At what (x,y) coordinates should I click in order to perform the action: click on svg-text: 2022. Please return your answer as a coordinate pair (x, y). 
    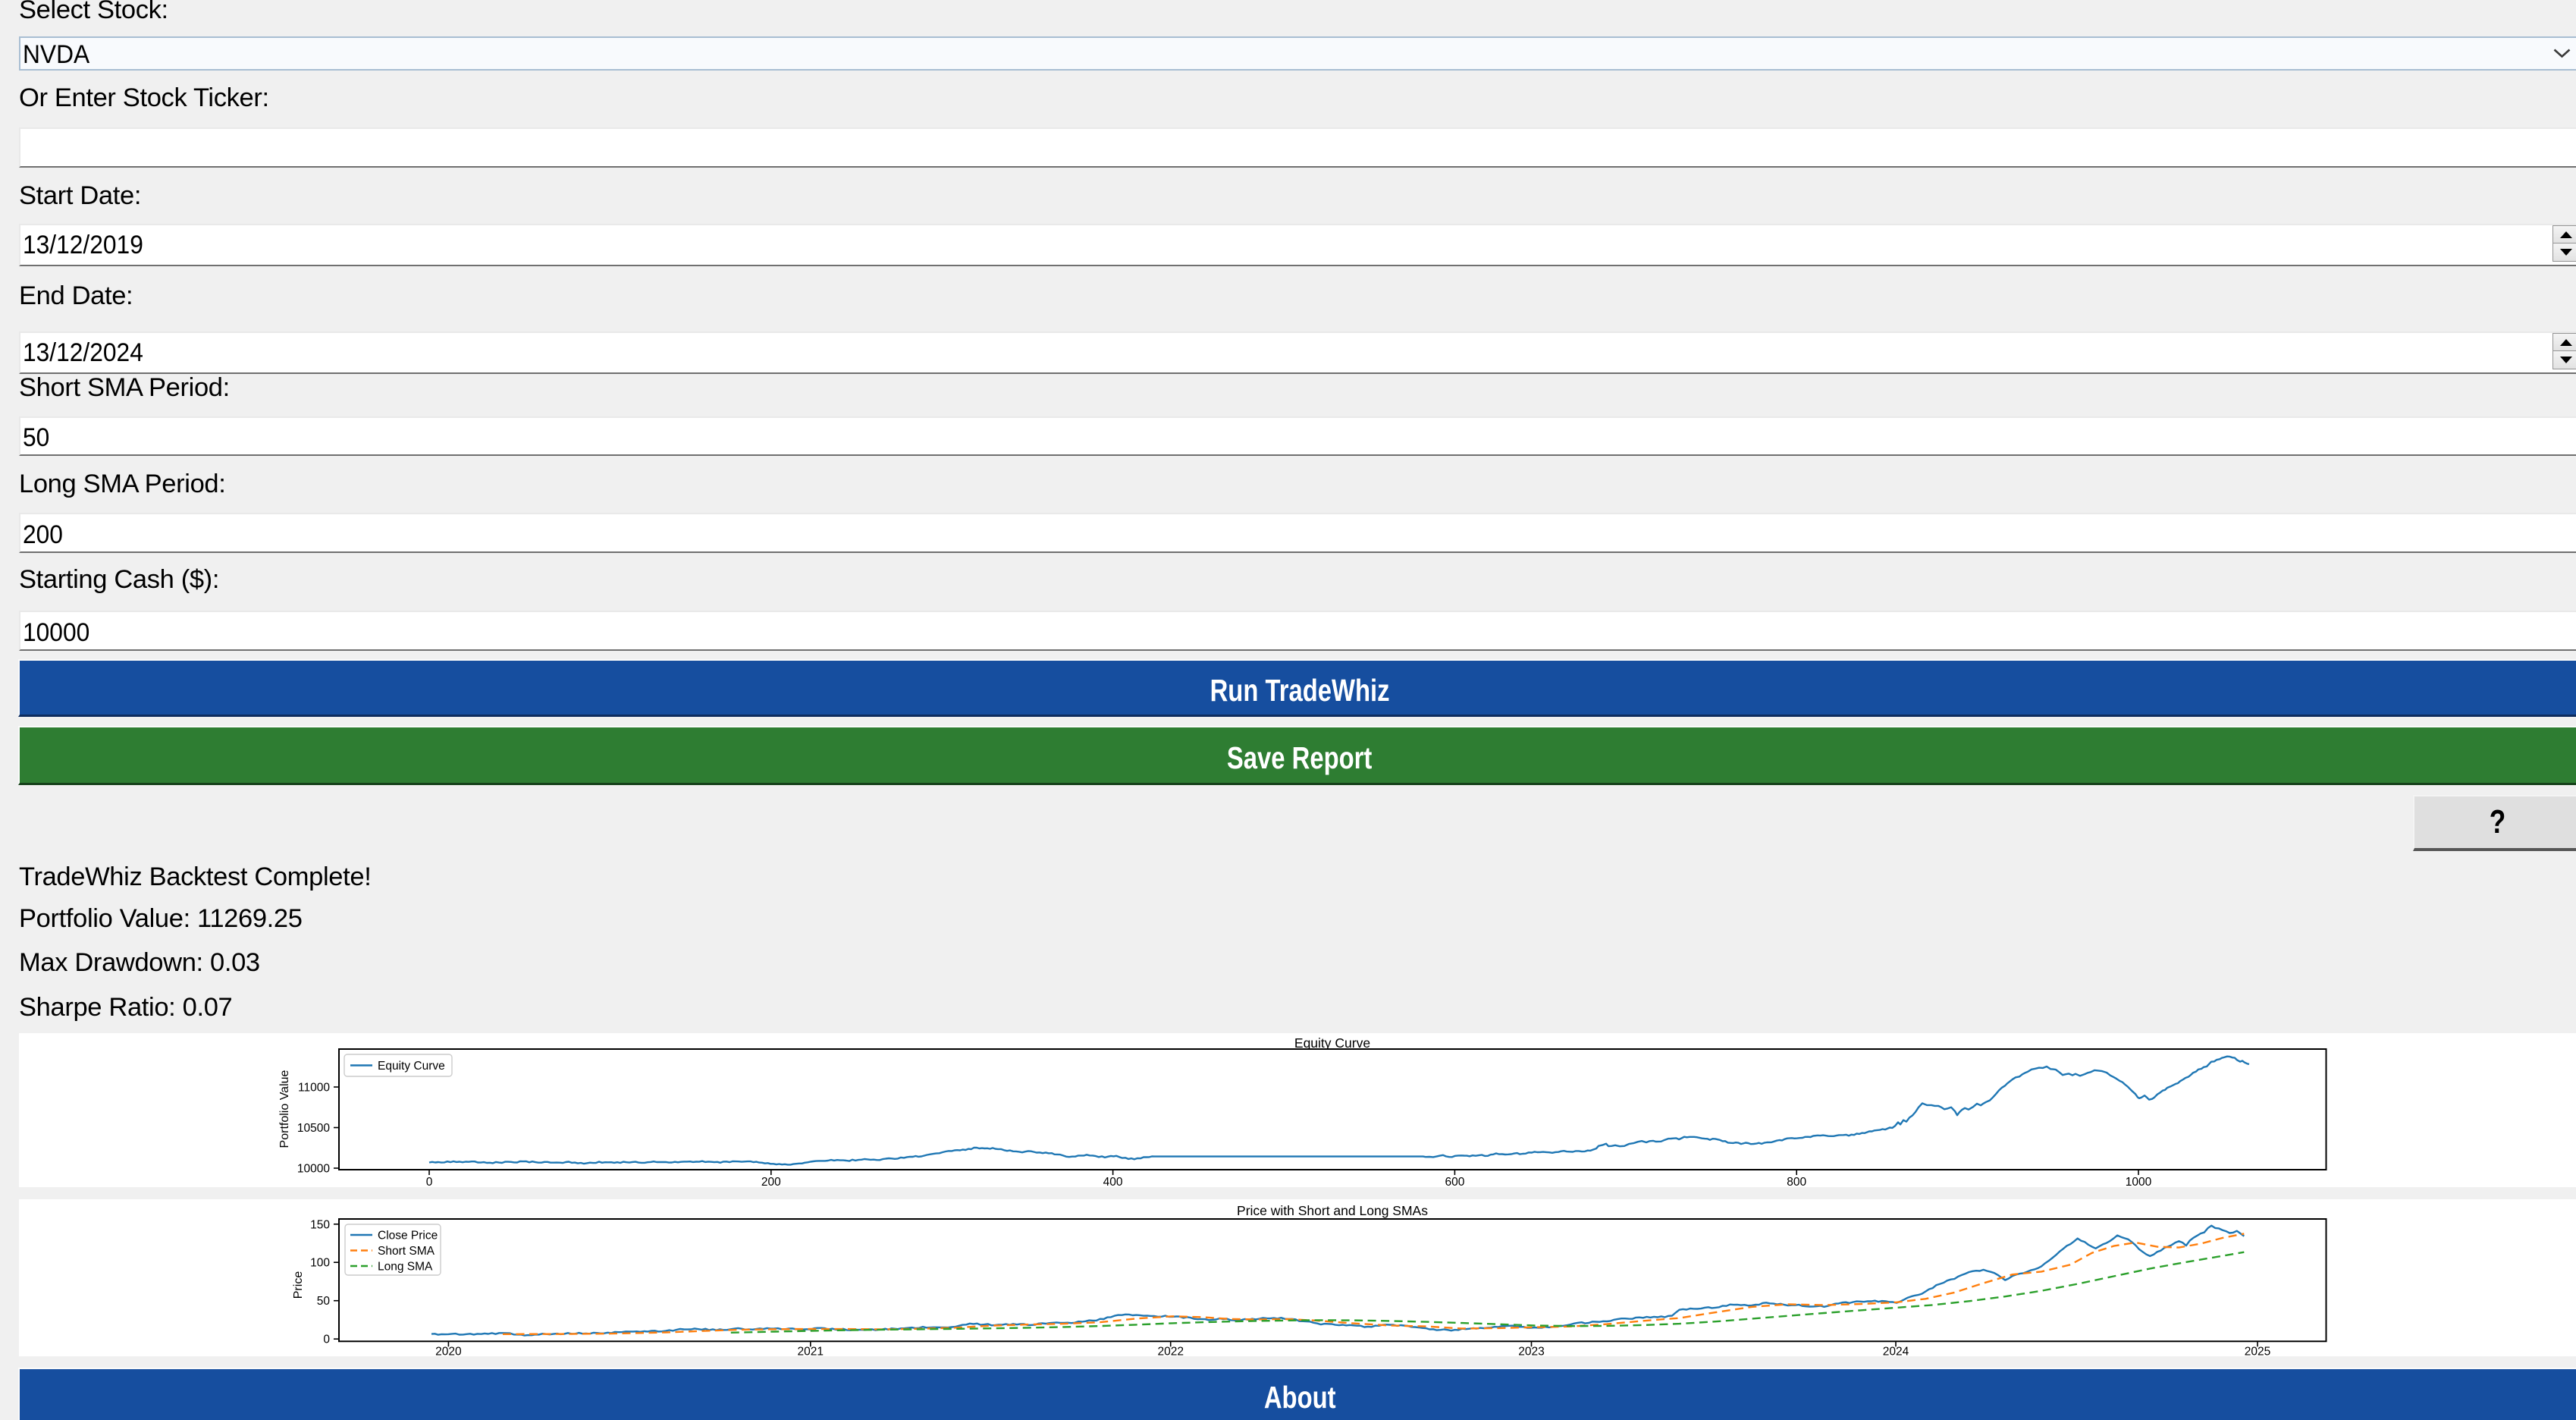
    Looking at the image, I should click on (1170, 1350).